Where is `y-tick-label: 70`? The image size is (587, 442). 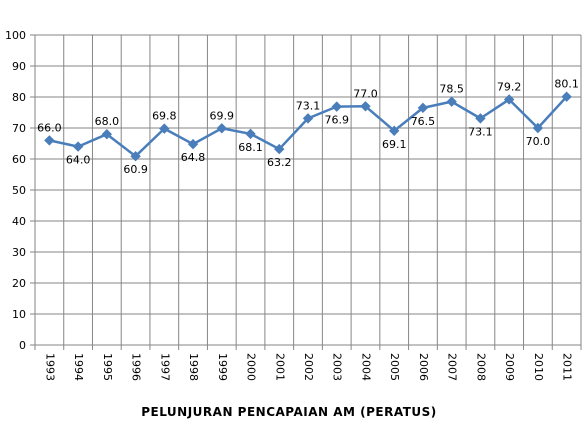 y-tick-label: 70 is located at coordinates (19, 128).